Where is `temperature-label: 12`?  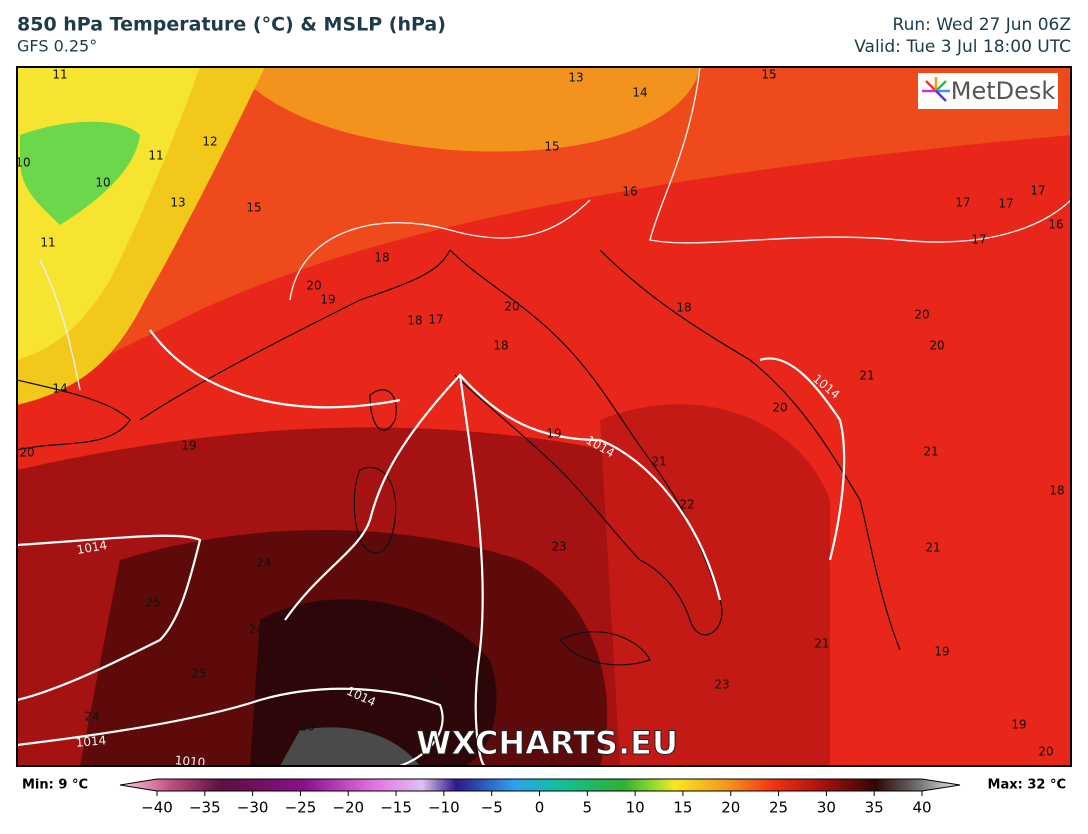
temperature-label: 12 is located at coordinates (209, 142).